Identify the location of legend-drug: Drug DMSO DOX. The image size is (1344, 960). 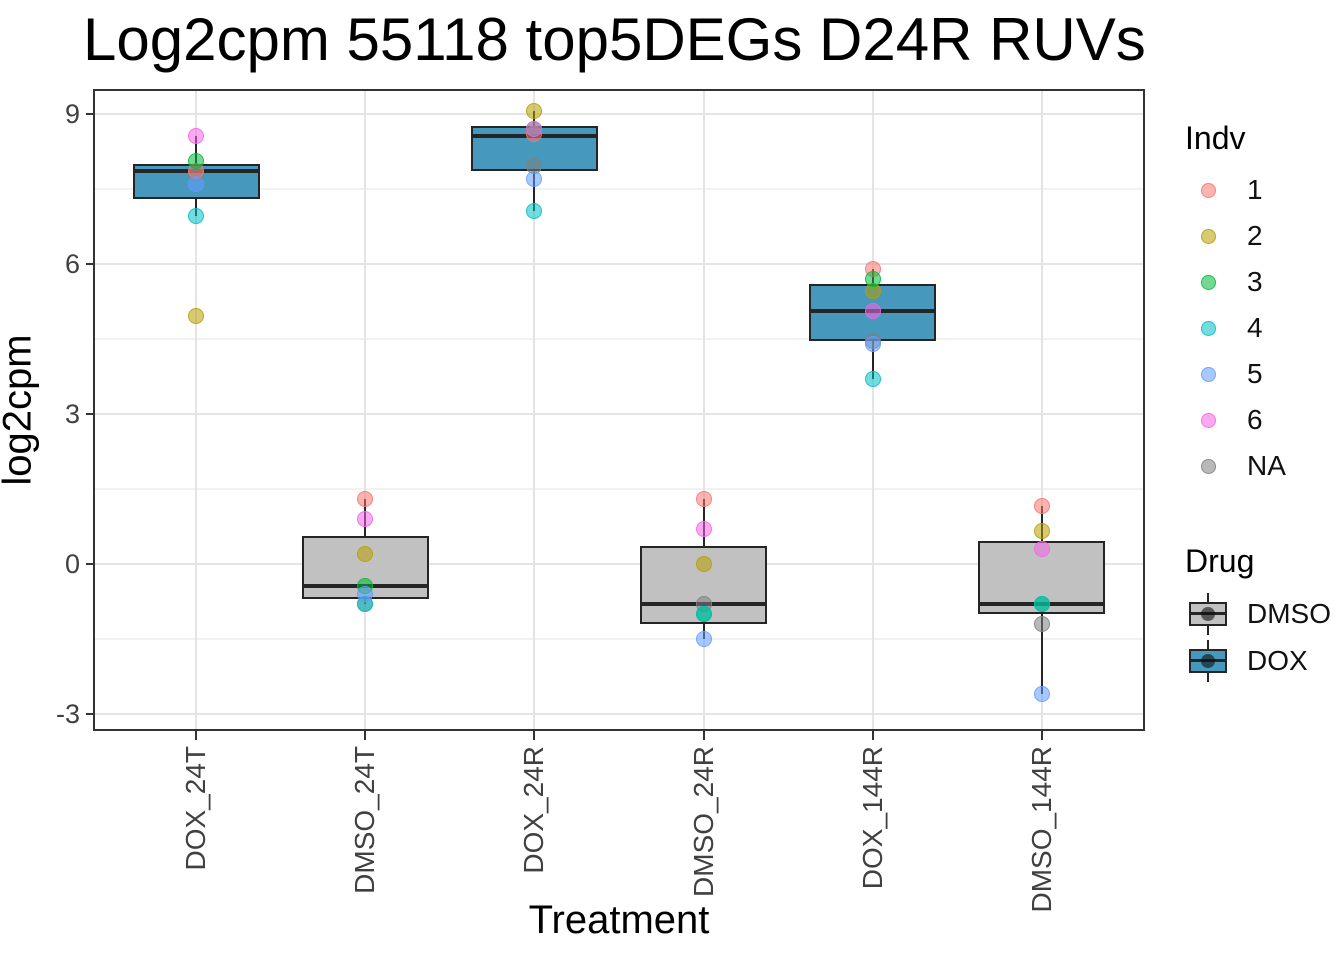
(1258, 613).